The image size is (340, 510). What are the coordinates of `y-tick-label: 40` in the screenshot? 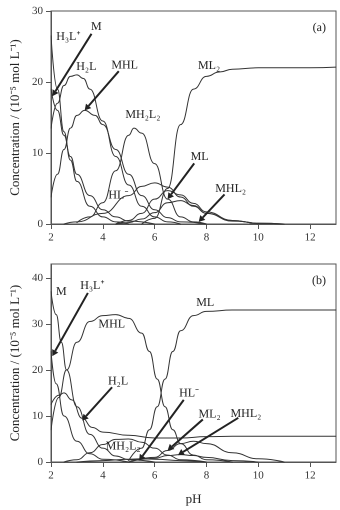 It's located at (38, 278).